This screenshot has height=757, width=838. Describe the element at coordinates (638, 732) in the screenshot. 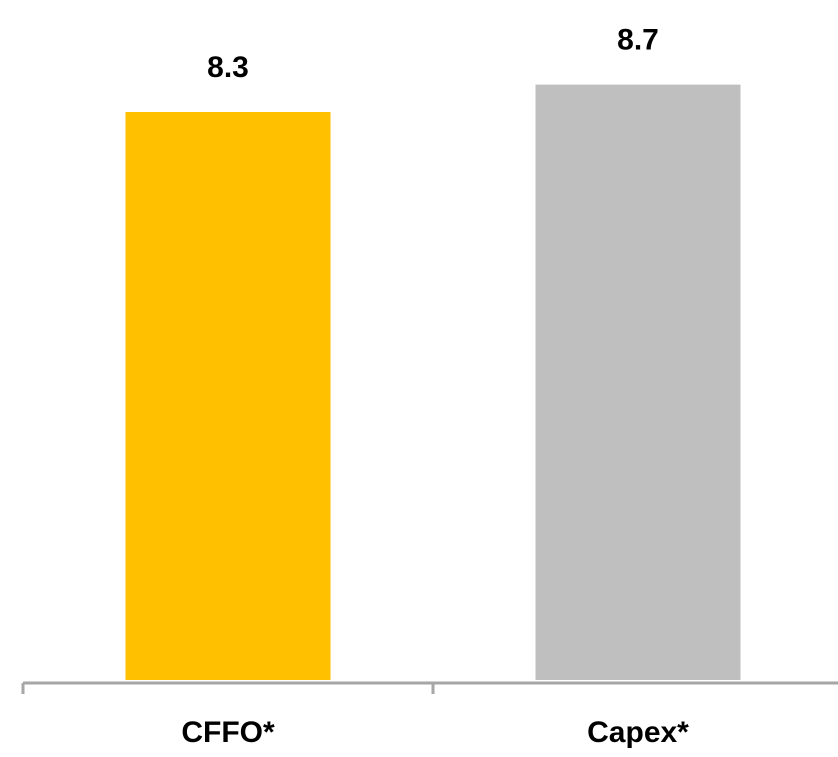

I see `category-label-capex: Capex*` at that location.